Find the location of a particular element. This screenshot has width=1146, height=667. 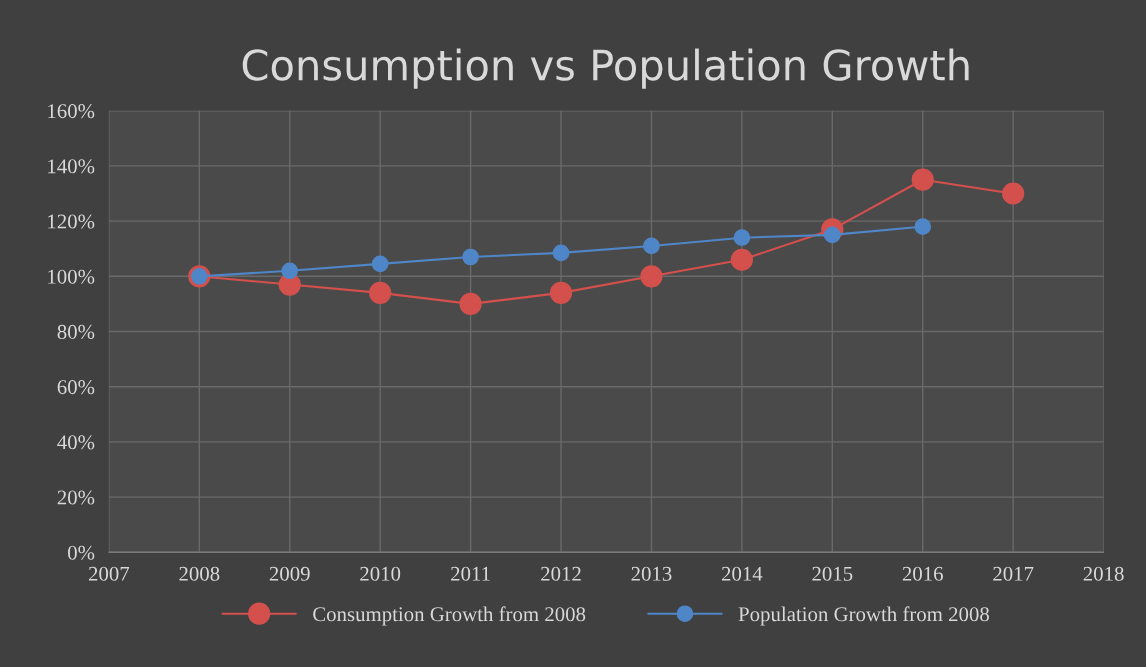

y-tick-label: 80% is located at coordinates (76, 331).